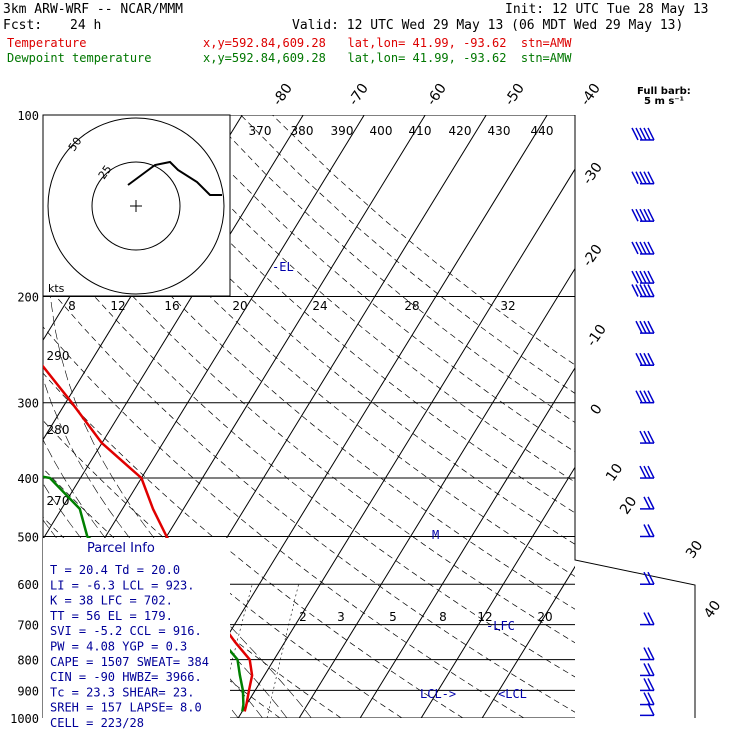  Describe the element at coordinates (58, 501) in the screenshot. I see `theta-label: 270` at that location.